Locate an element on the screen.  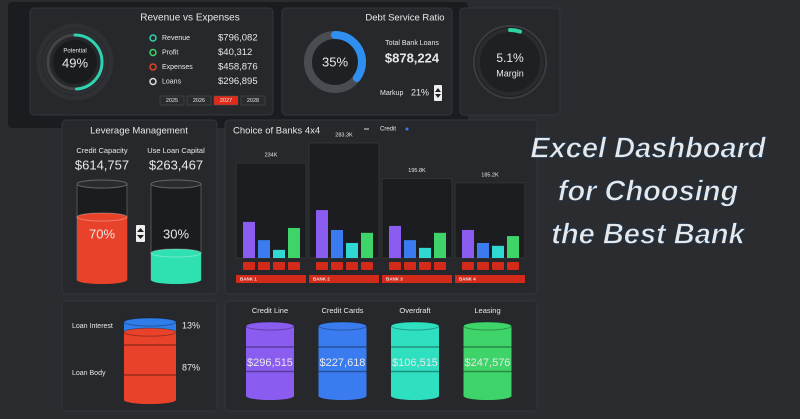
product-amount: $296,515 is located at coordinates (270, 363).